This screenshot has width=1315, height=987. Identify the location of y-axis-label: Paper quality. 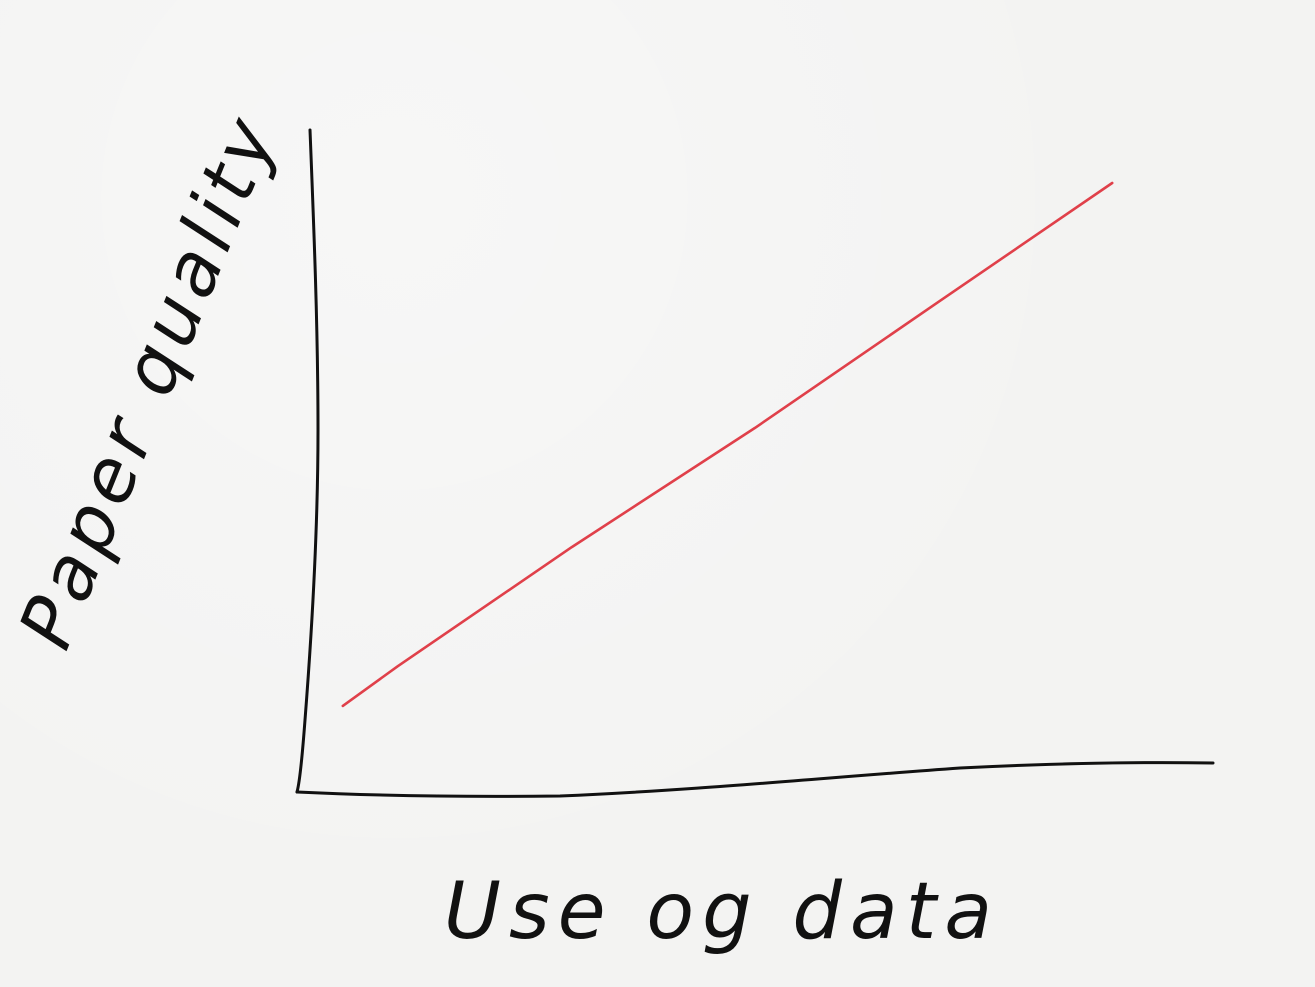
(149, 380).